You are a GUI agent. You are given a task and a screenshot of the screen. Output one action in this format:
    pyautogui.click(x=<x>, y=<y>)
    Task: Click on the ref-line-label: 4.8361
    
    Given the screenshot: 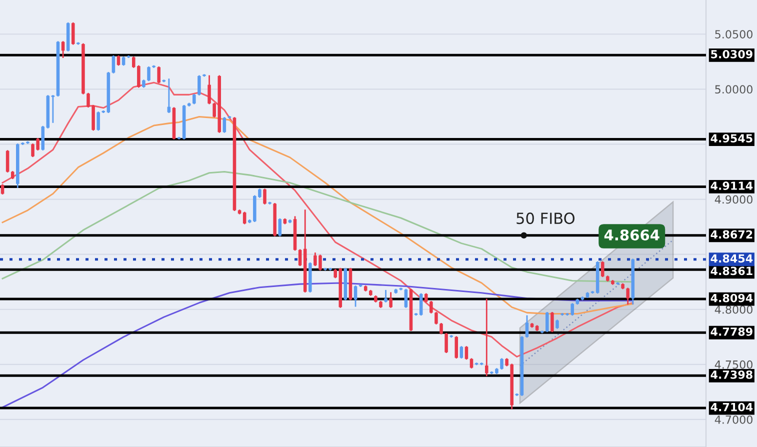 What is the action you would take?
    pyautogui.click(x=731, y=271)
    